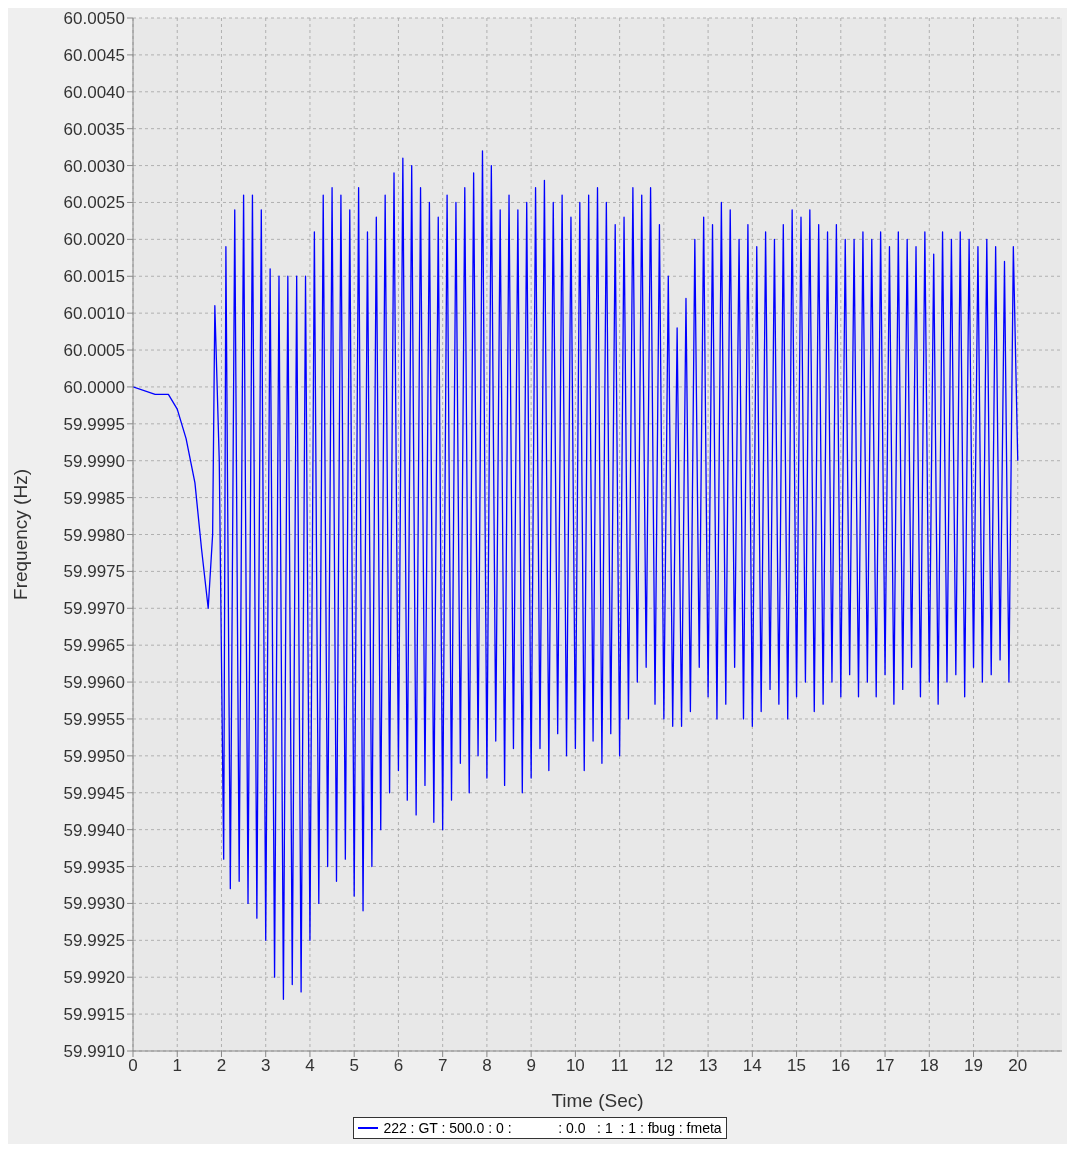 This screenshot has height=1152, width=1075. Describe the element at coordinates (94, 830) in the screenshot. I see `y-tick-label: 59.9940` at that location.